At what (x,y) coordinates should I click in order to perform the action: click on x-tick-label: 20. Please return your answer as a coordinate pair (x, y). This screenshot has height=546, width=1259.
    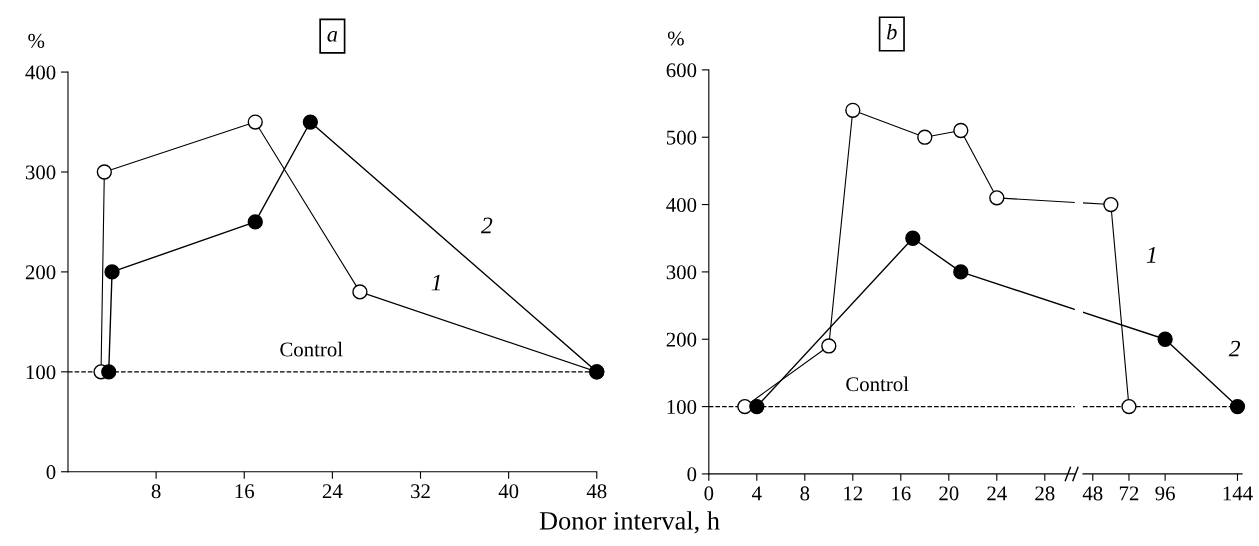
    Looking at the image, I should click on (949, 493).